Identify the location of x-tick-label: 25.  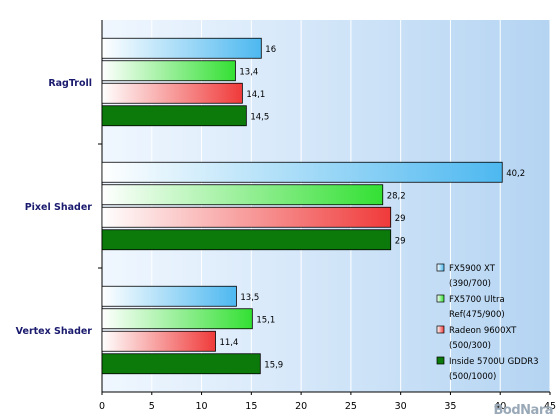
(351, 406).